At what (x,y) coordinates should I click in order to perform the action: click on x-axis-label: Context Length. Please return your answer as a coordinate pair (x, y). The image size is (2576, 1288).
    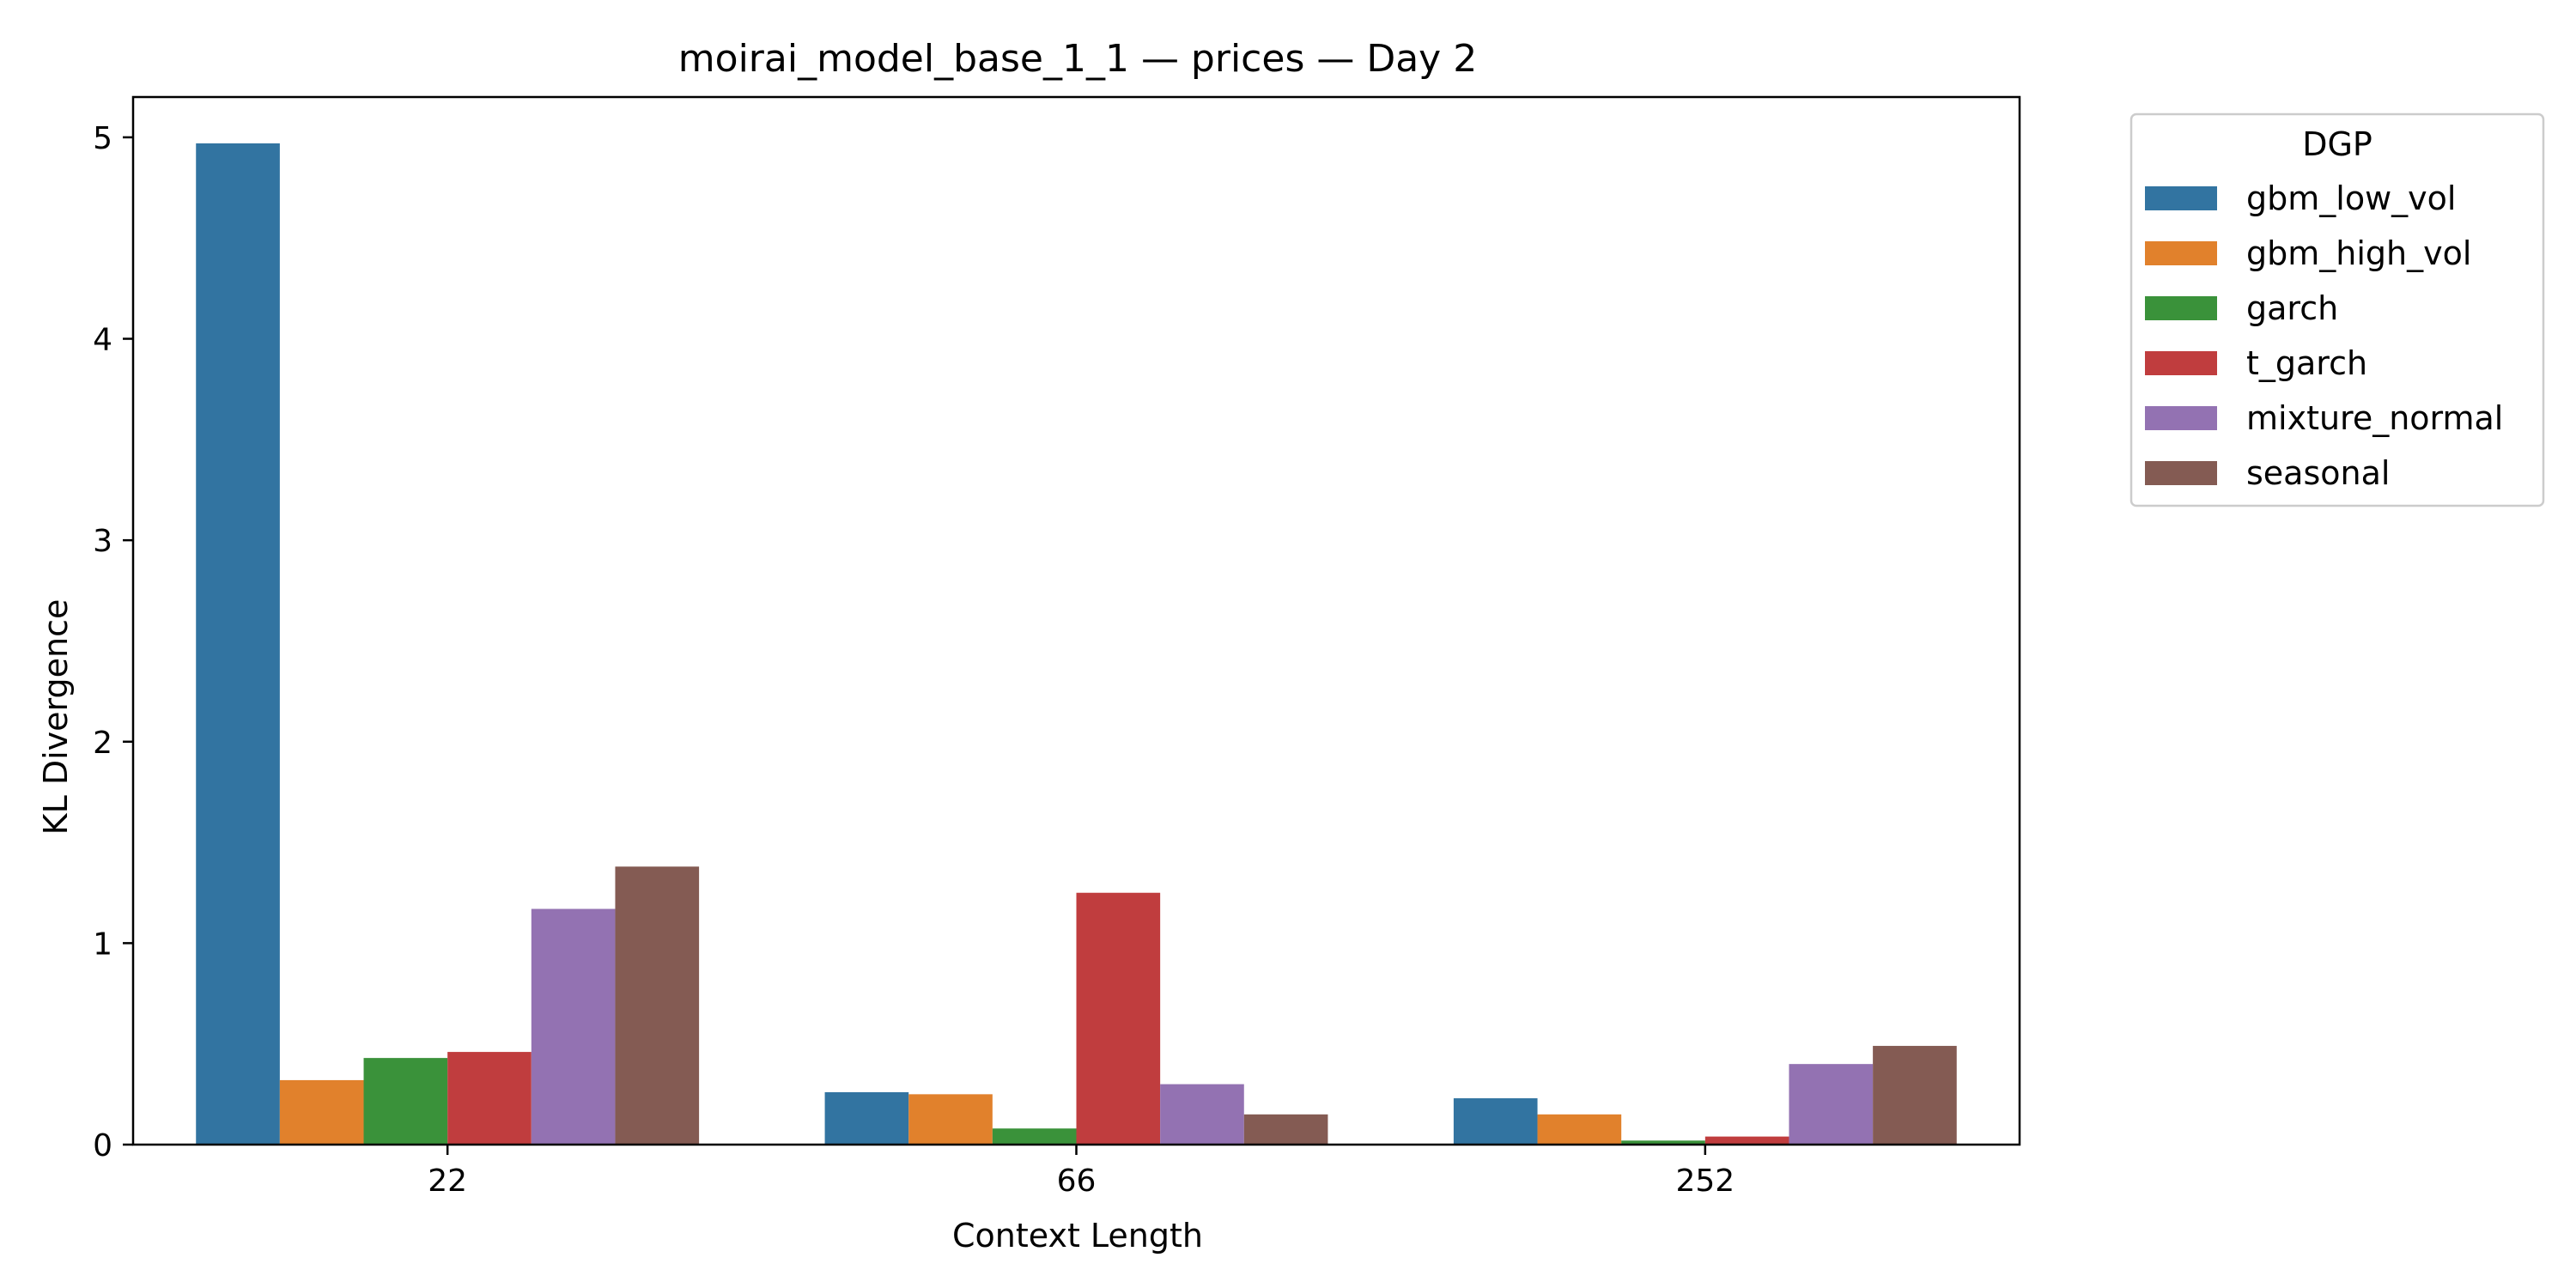
    Looking at the image, I should click on (1078, 1236).